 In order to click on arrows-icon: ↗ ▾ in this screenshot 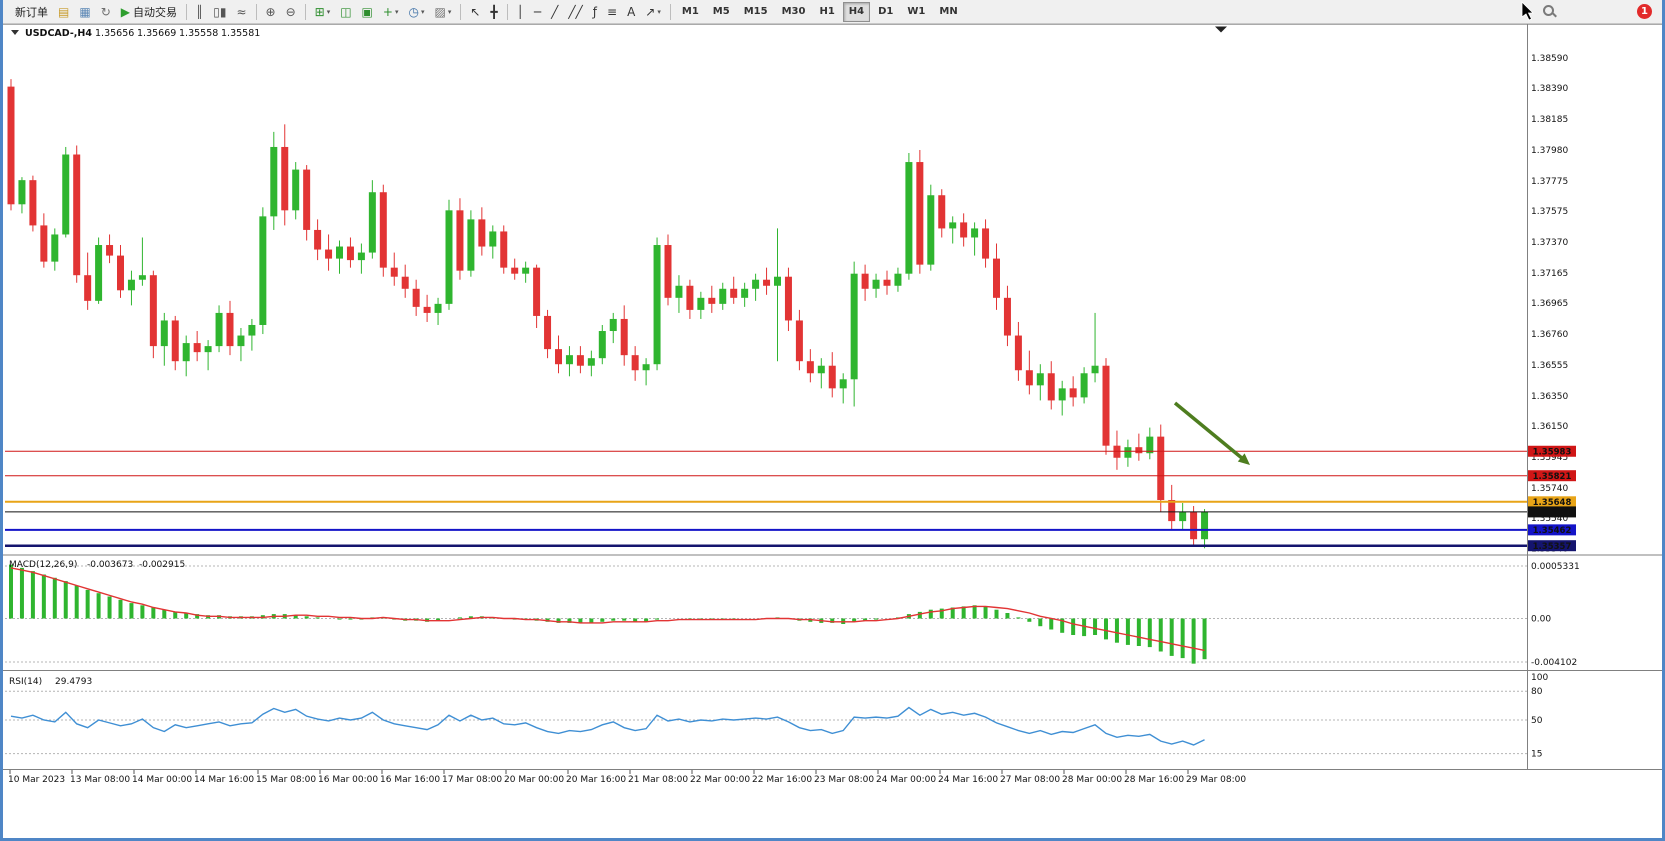, I will do `click(653, 12)`.